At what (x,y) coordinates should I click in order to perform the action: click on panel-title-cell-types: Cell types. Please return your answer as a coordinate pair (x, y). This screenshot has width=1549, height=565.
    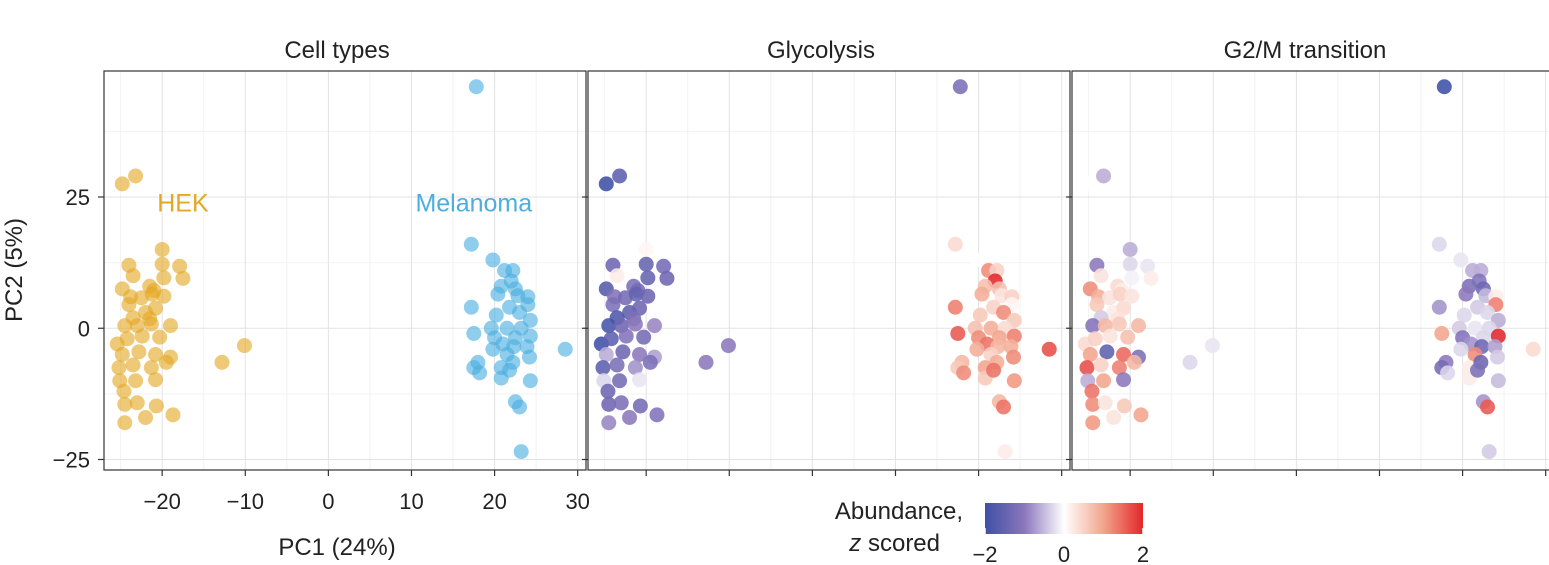
    Looking at the image, I should click on (336, 50).